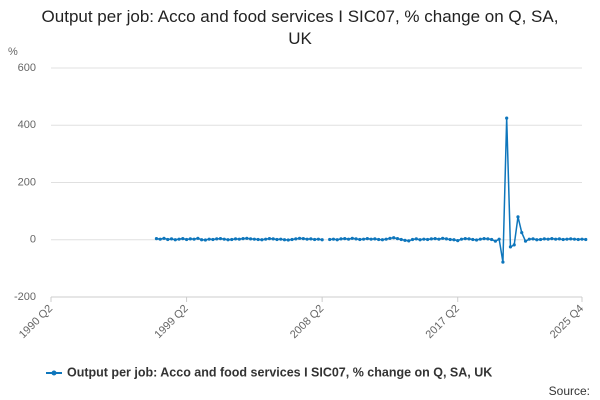 The height and width of the screenshot is (400, 600). What do you see at coordinates (54, 373) in the screenshot?
I see `legend-marker` at bounding box center [54, 373].